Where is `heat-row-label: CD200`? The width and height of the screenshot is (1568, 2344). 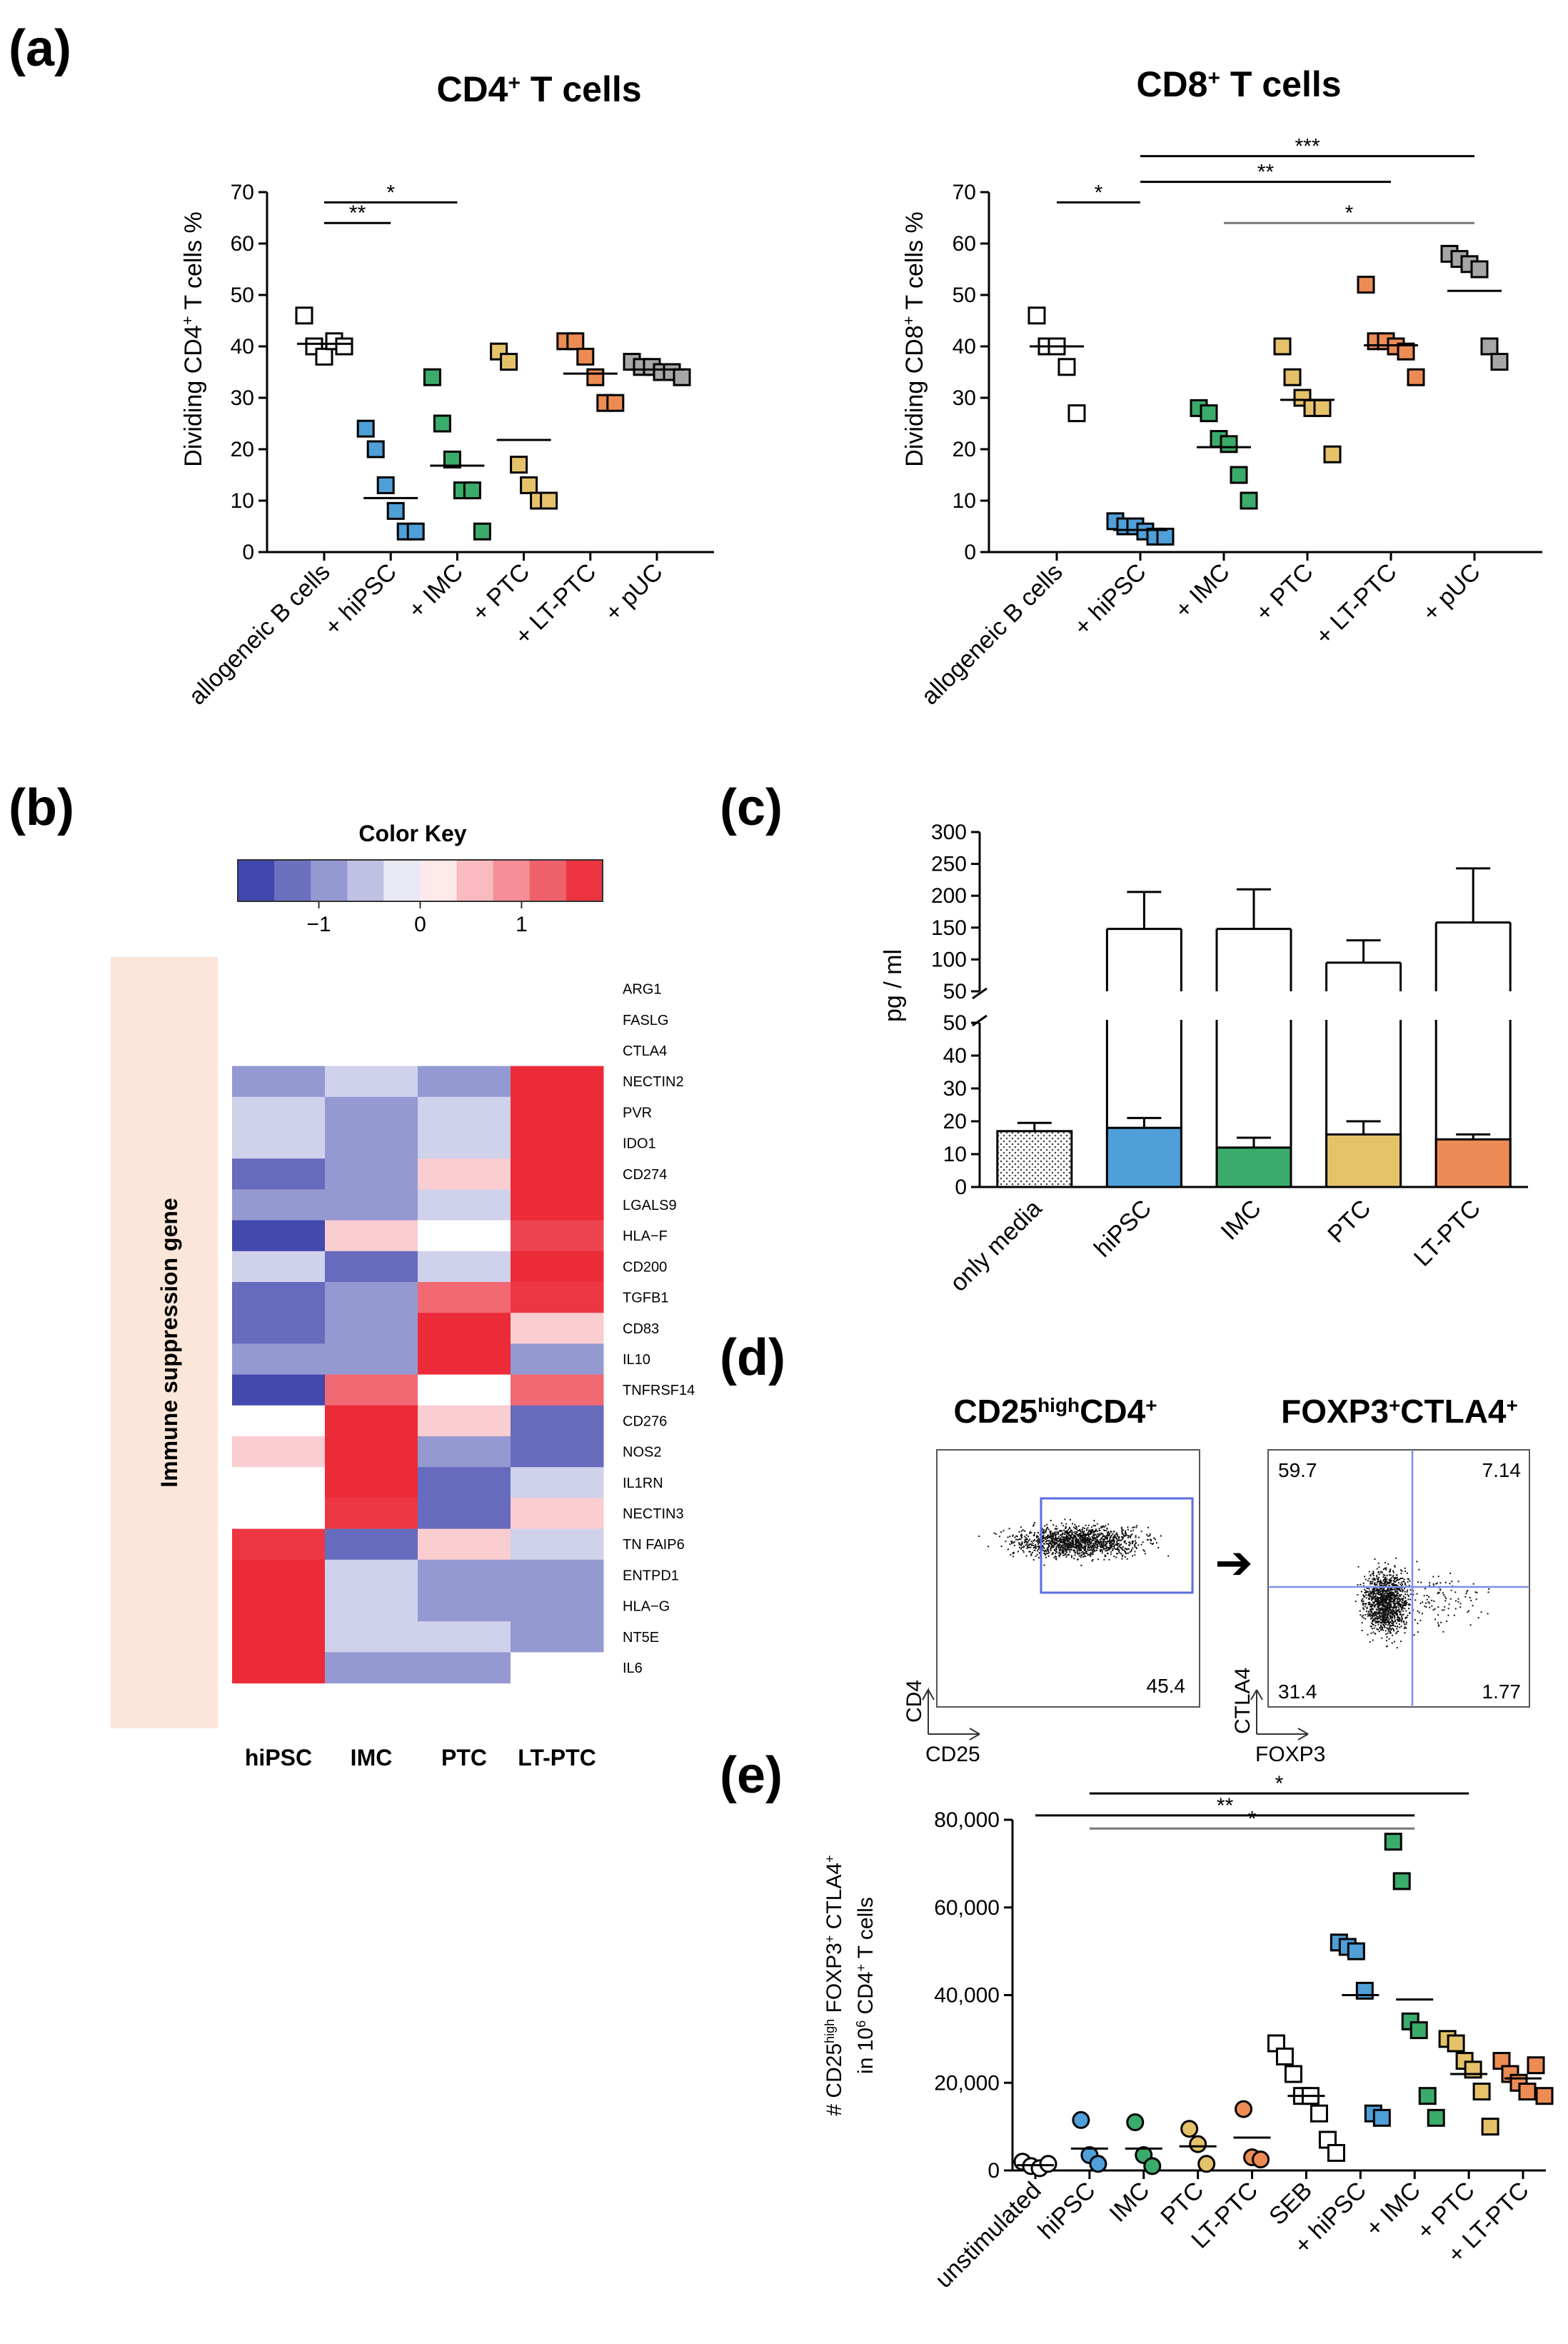
heat-row-label: CD200 is located at coordinates (645, 1267).